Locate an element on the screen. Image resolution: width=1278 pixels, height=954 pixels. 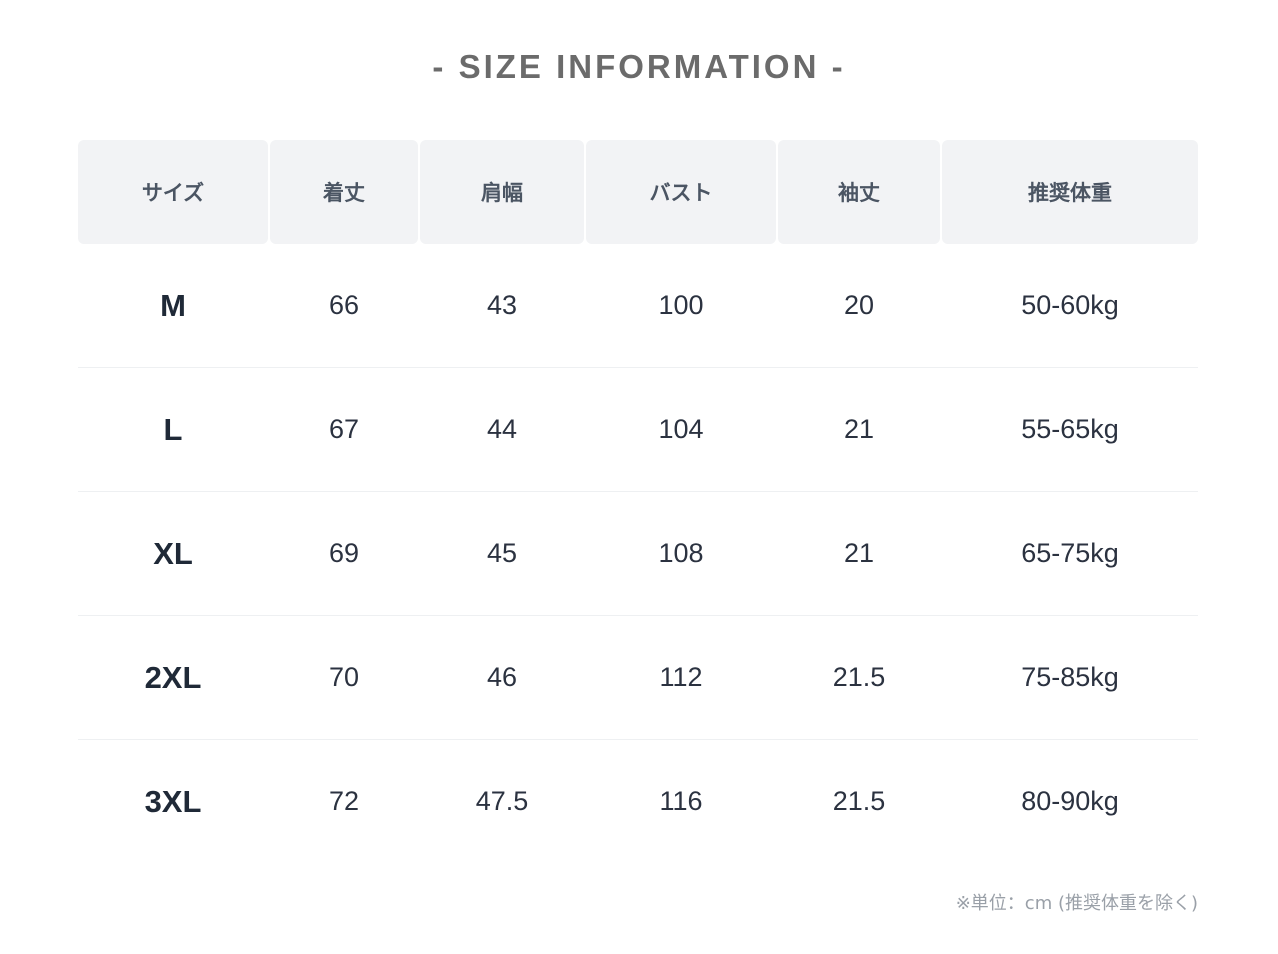
page-title: - SIZE INFORMATION - is located at coordinates (639, 66).